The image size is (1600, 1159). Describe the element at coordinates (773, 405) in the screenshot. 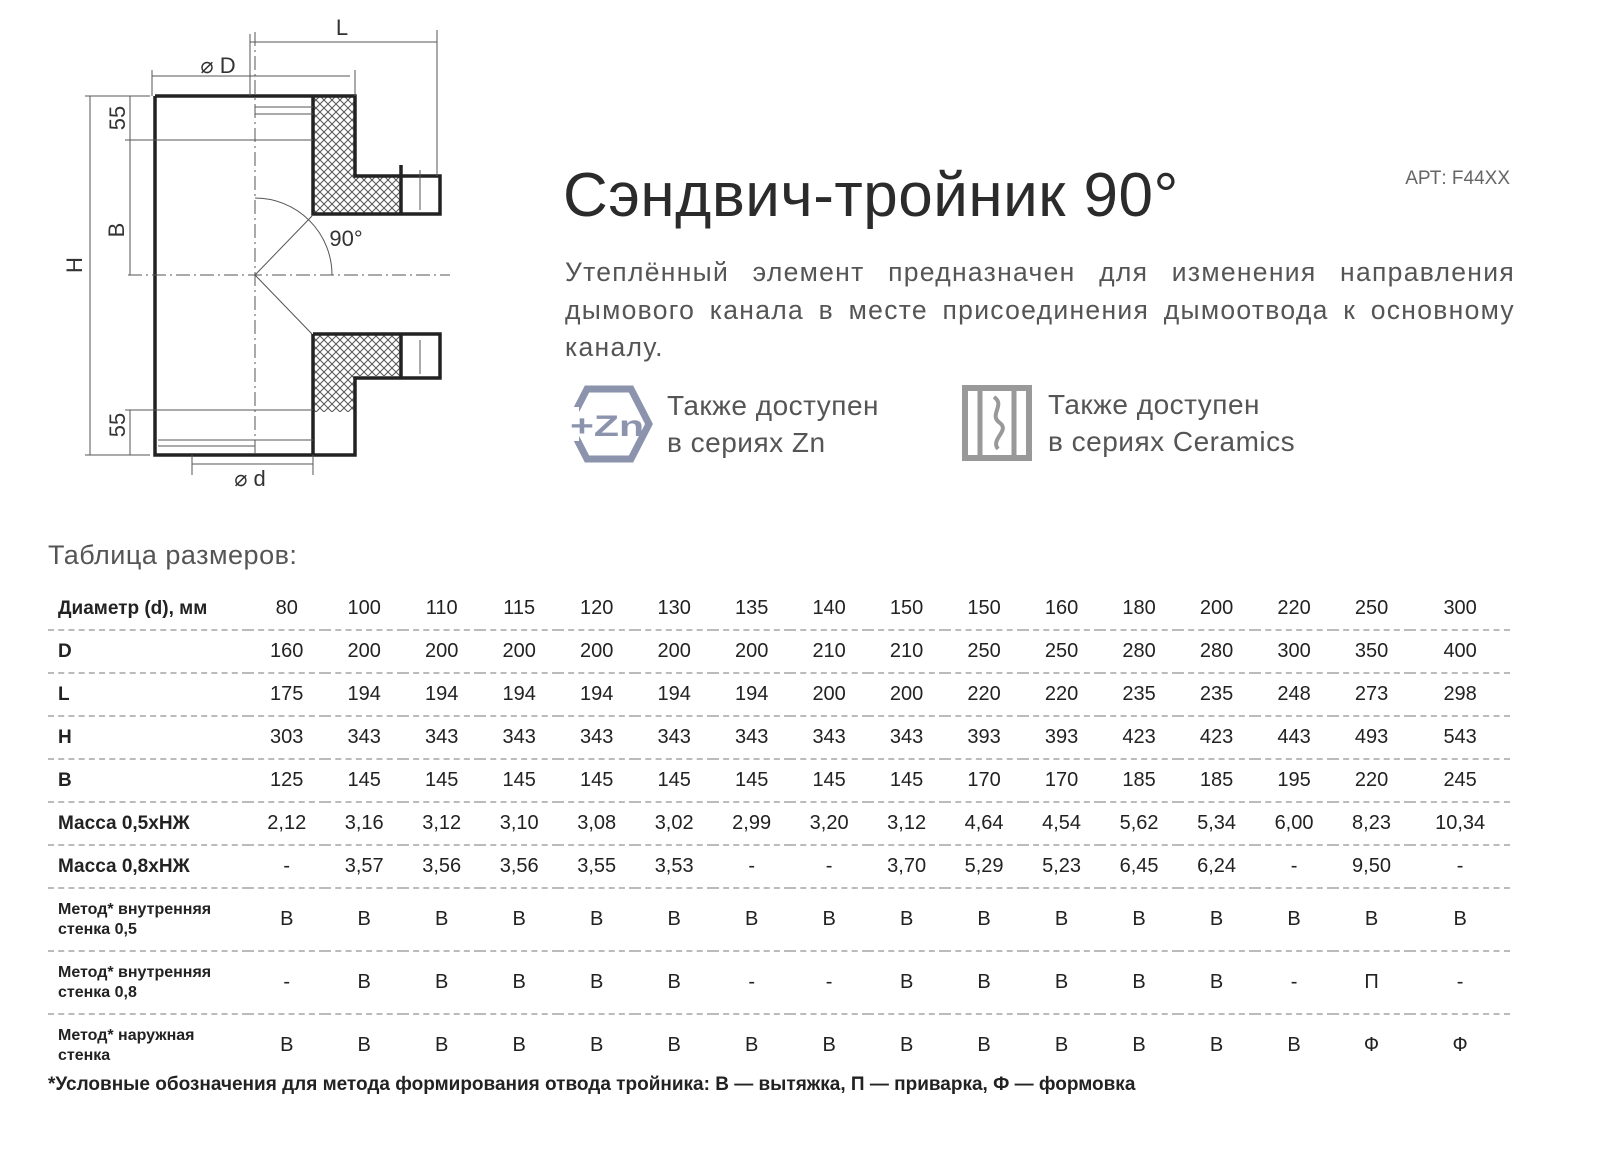

I see `series-zn-line1: Также доступен` at that location.